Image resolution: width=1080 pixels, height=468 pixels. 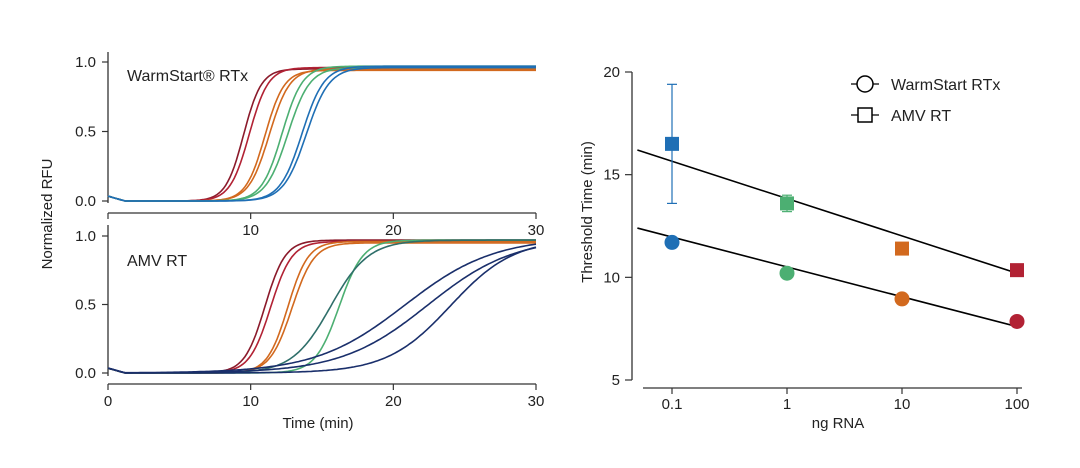 What do you see at coordinates (672, 404) in the screenshot?
I see `x-tick-label: 0.1` at bounding box center [672, 404].